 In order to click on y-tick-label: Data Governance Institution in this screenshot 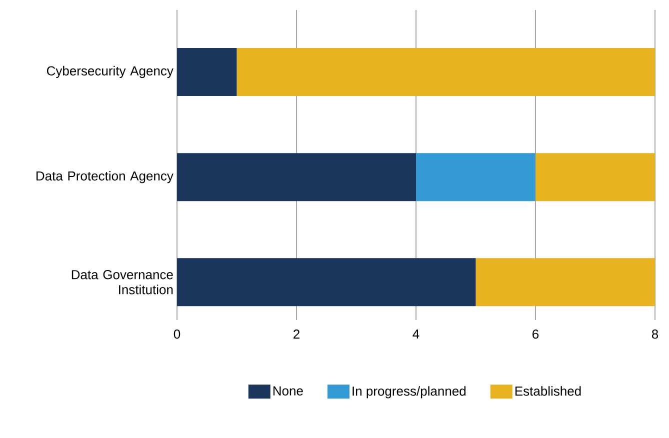, I will do `click(122, 282)`.